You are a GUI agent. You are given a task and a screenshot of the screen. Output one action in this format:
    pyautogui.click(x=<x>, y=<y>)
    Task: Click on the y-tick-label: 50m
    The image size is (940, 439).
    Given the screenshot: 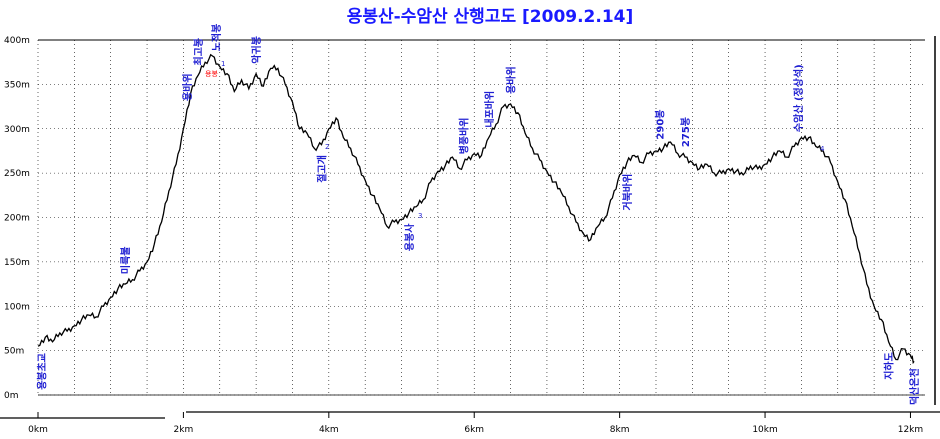 What is the action you would take?
    pyautogui.click(x=14, y=352)
    